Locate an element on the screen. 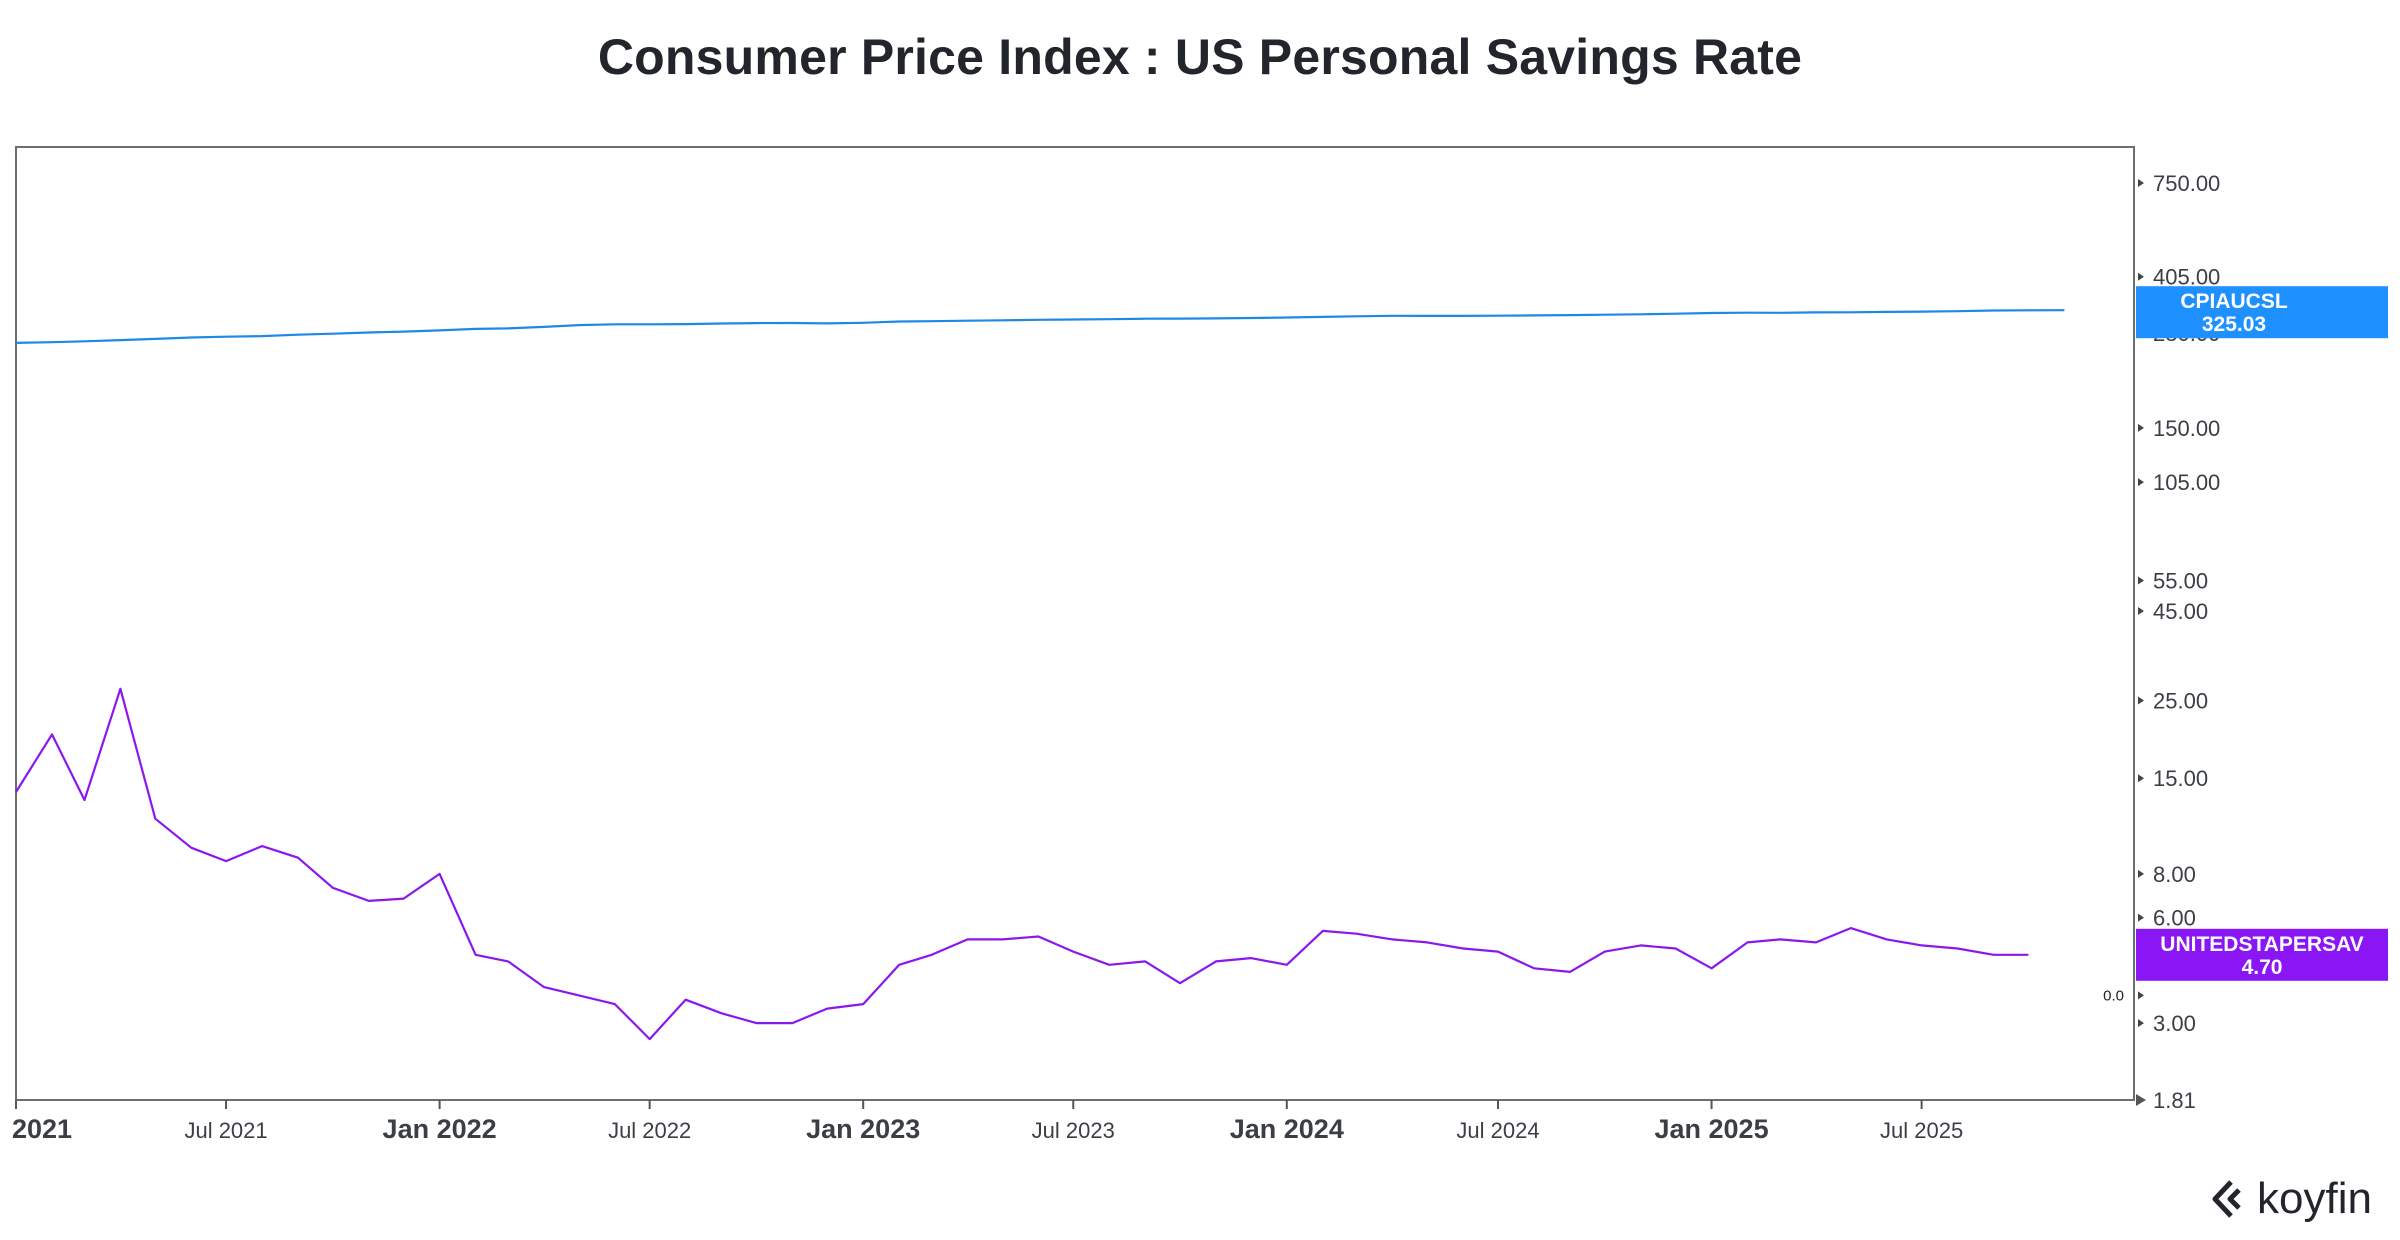  y-tick-label: 3.00 is located at coordinates (2174, 1023).